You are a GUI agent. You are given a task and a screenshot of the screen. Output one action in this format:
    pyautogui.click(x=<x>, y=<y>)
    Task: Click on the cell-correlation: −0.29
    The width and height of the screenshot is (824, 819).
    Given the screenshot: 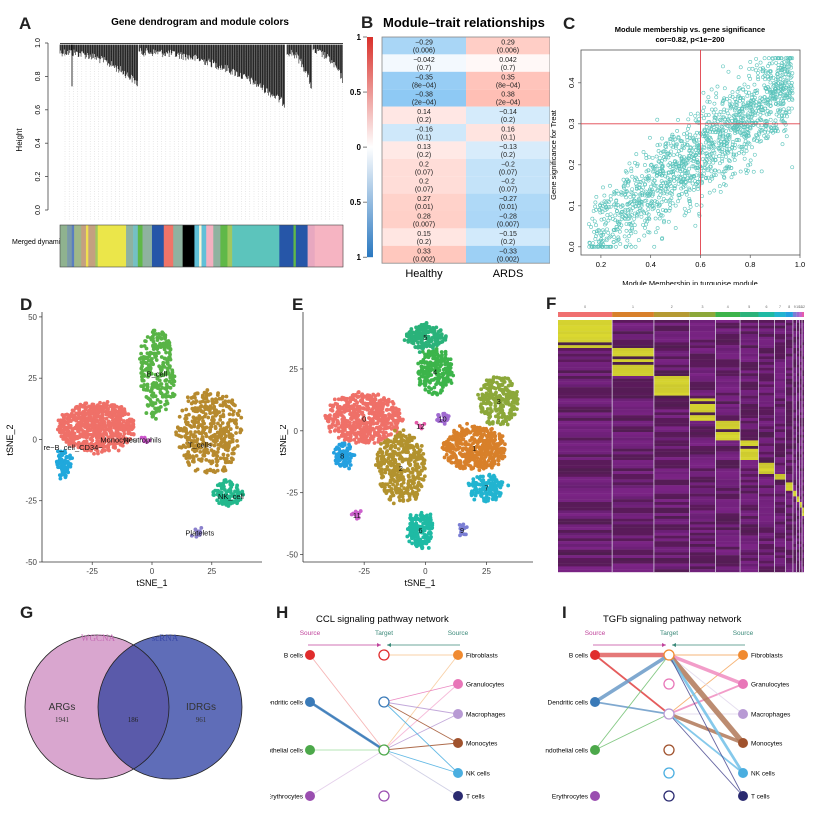 What is the action you would take?
    pyautogui.click(x=424, y=43)
    